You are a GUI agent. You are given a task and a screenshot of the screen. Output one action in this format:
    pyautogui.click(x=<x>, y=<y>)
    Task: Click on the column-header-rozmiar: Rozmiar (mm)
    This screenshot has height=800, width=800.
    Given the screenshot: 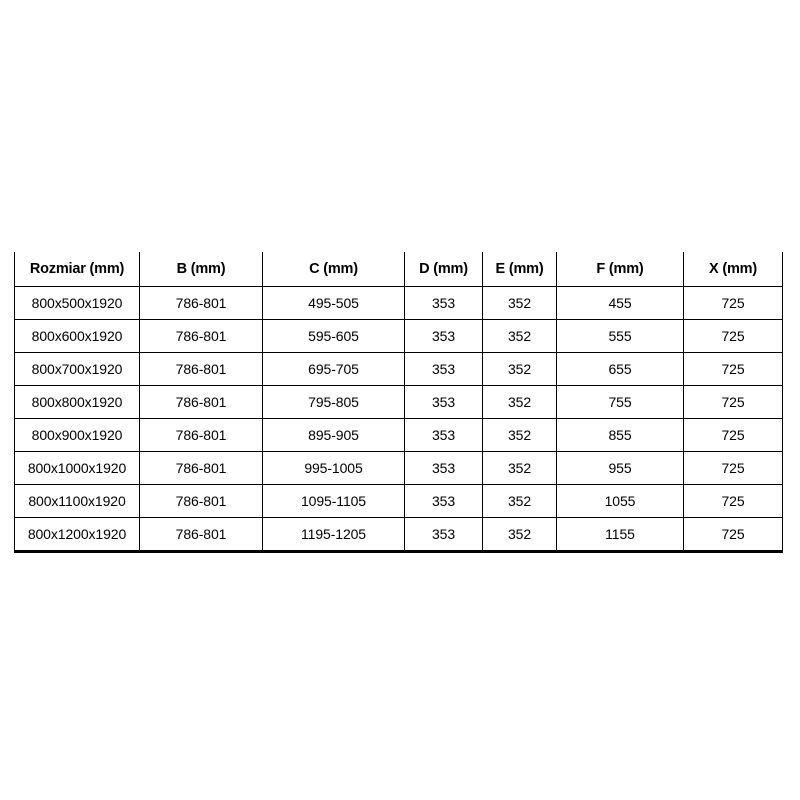 What is the action you would take?
    pyautogui.click(x=77, y=269)
    